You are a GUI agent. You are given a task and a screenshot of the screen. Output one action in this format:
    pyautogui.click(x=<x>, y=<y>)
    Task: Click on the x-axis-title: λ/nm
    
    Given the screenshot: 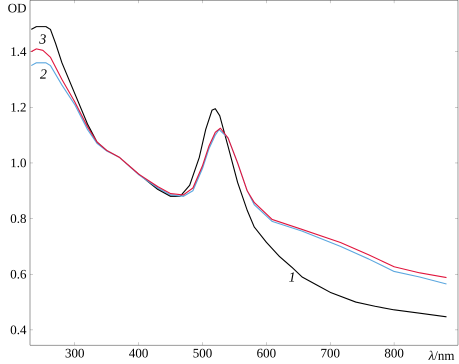 What is the action you would take?
    pyautogui.click(x=441, y=355)
    